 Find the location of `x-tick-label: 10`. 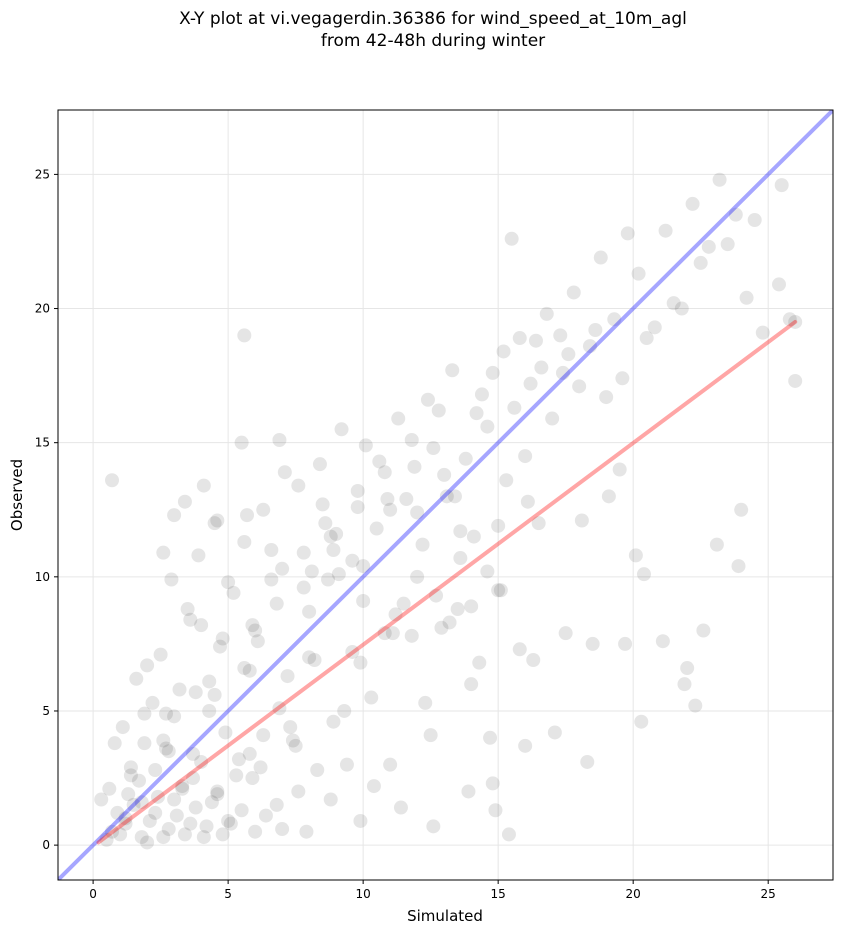

x-tick-label: 10 is located at coordinates (362, 894).